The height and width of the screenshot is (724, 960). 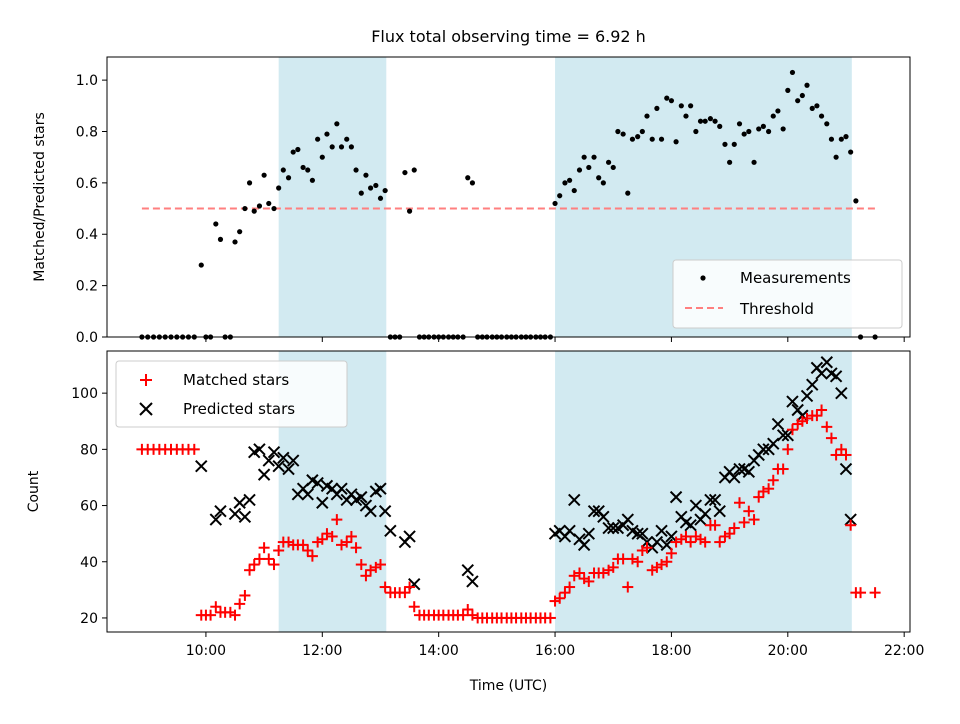 I want to click on x-tick-label: 18:00, so click(x=671, y=651).